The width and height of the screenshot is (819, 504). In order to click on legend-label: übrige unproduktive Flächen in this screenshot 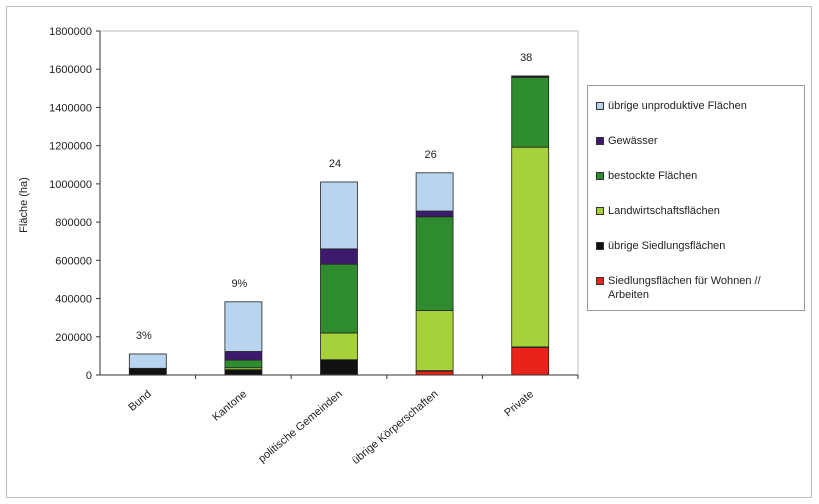, I will do `click(677, 106)`.